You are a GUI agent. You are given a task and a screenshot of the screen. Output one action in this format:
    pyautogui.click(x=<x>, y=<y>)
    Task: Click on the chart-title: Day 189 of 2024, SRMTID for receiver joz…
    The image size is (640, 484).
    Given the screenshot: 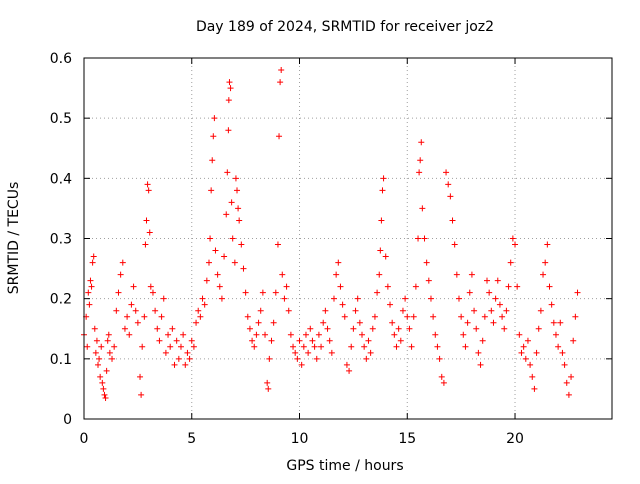 What is the action you would take?
    pyautogui.click(x=345, y=27)
    